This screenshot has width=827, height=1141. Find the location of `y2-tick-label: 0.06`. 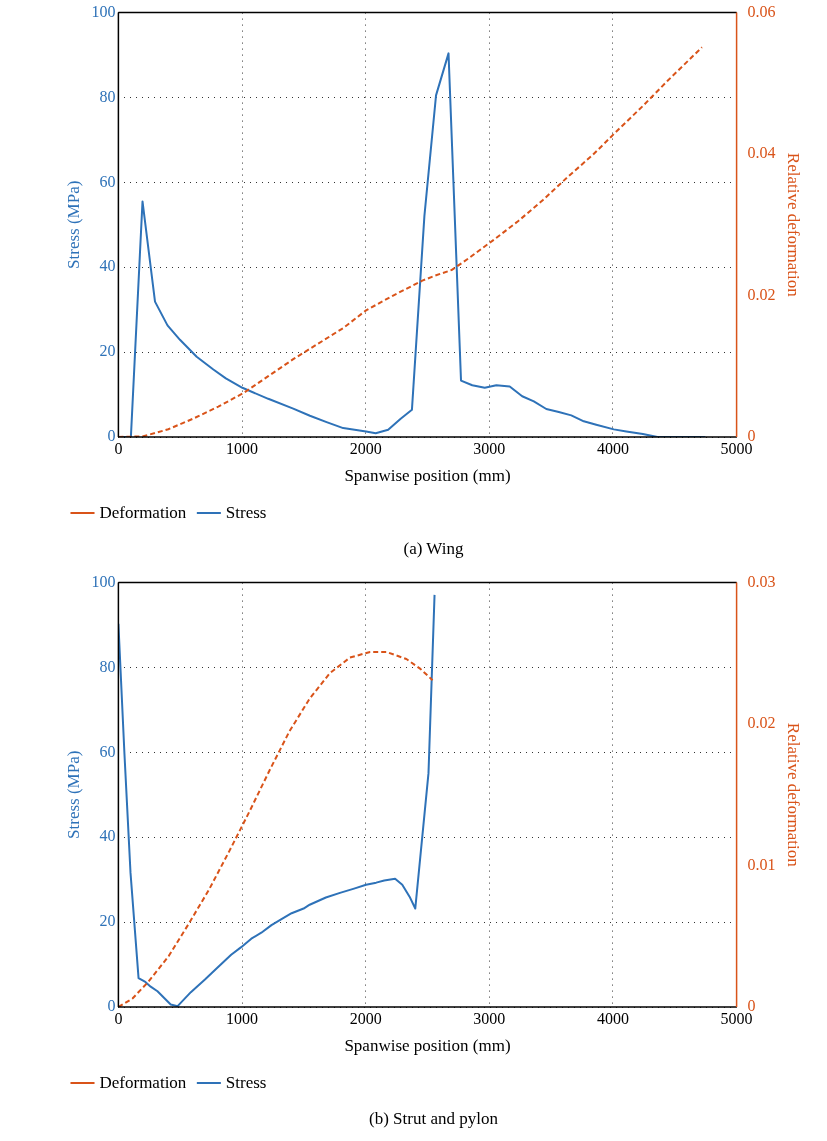

y2-tick-label: 0.06 is located at coordinates (761, 11).